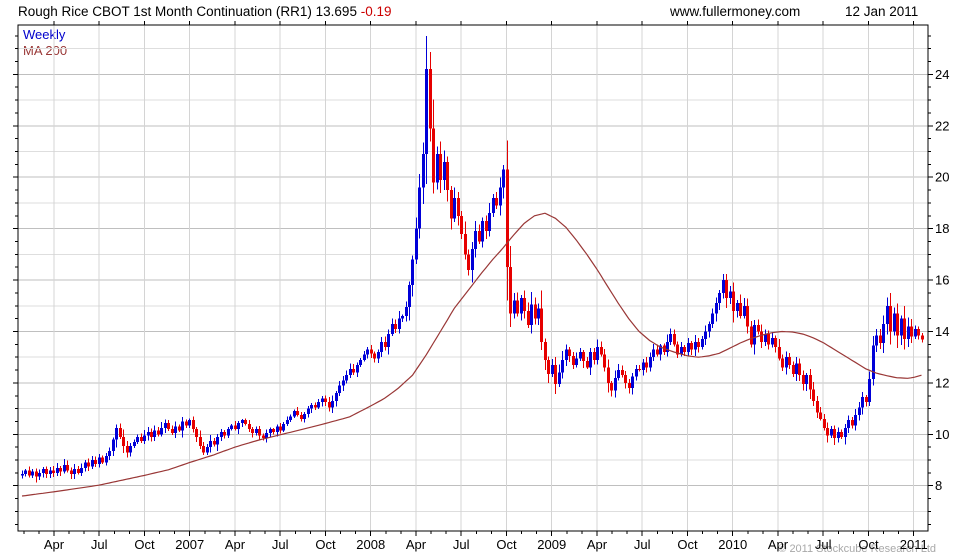  What do you see at coordinates (735, 11) in the screenshot?
I see `website-link: www.fullermoney.com` at bounding box center [735, 11].